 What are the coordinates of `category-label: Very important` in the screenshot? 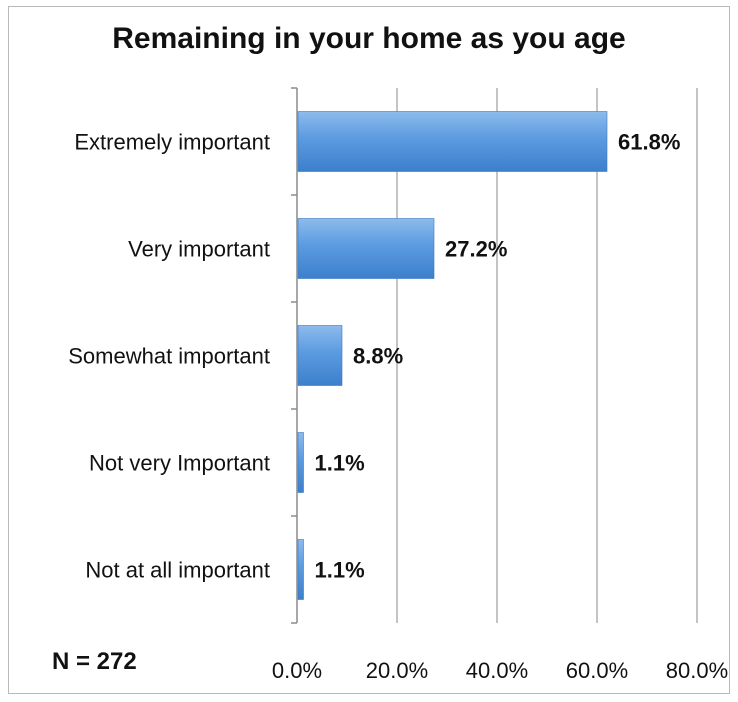 It's located at (199, 249).